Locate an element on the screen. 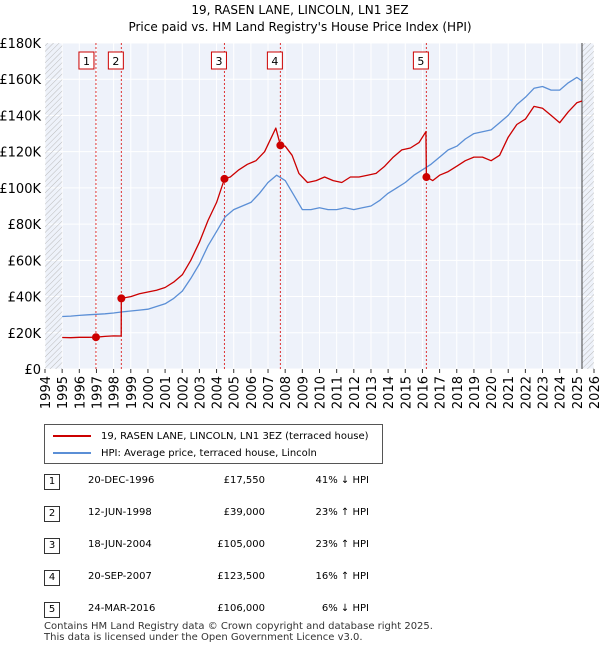 This screenshot has height=650, width=600. sale-label-number: 1 is located at coordinates (86, 61).